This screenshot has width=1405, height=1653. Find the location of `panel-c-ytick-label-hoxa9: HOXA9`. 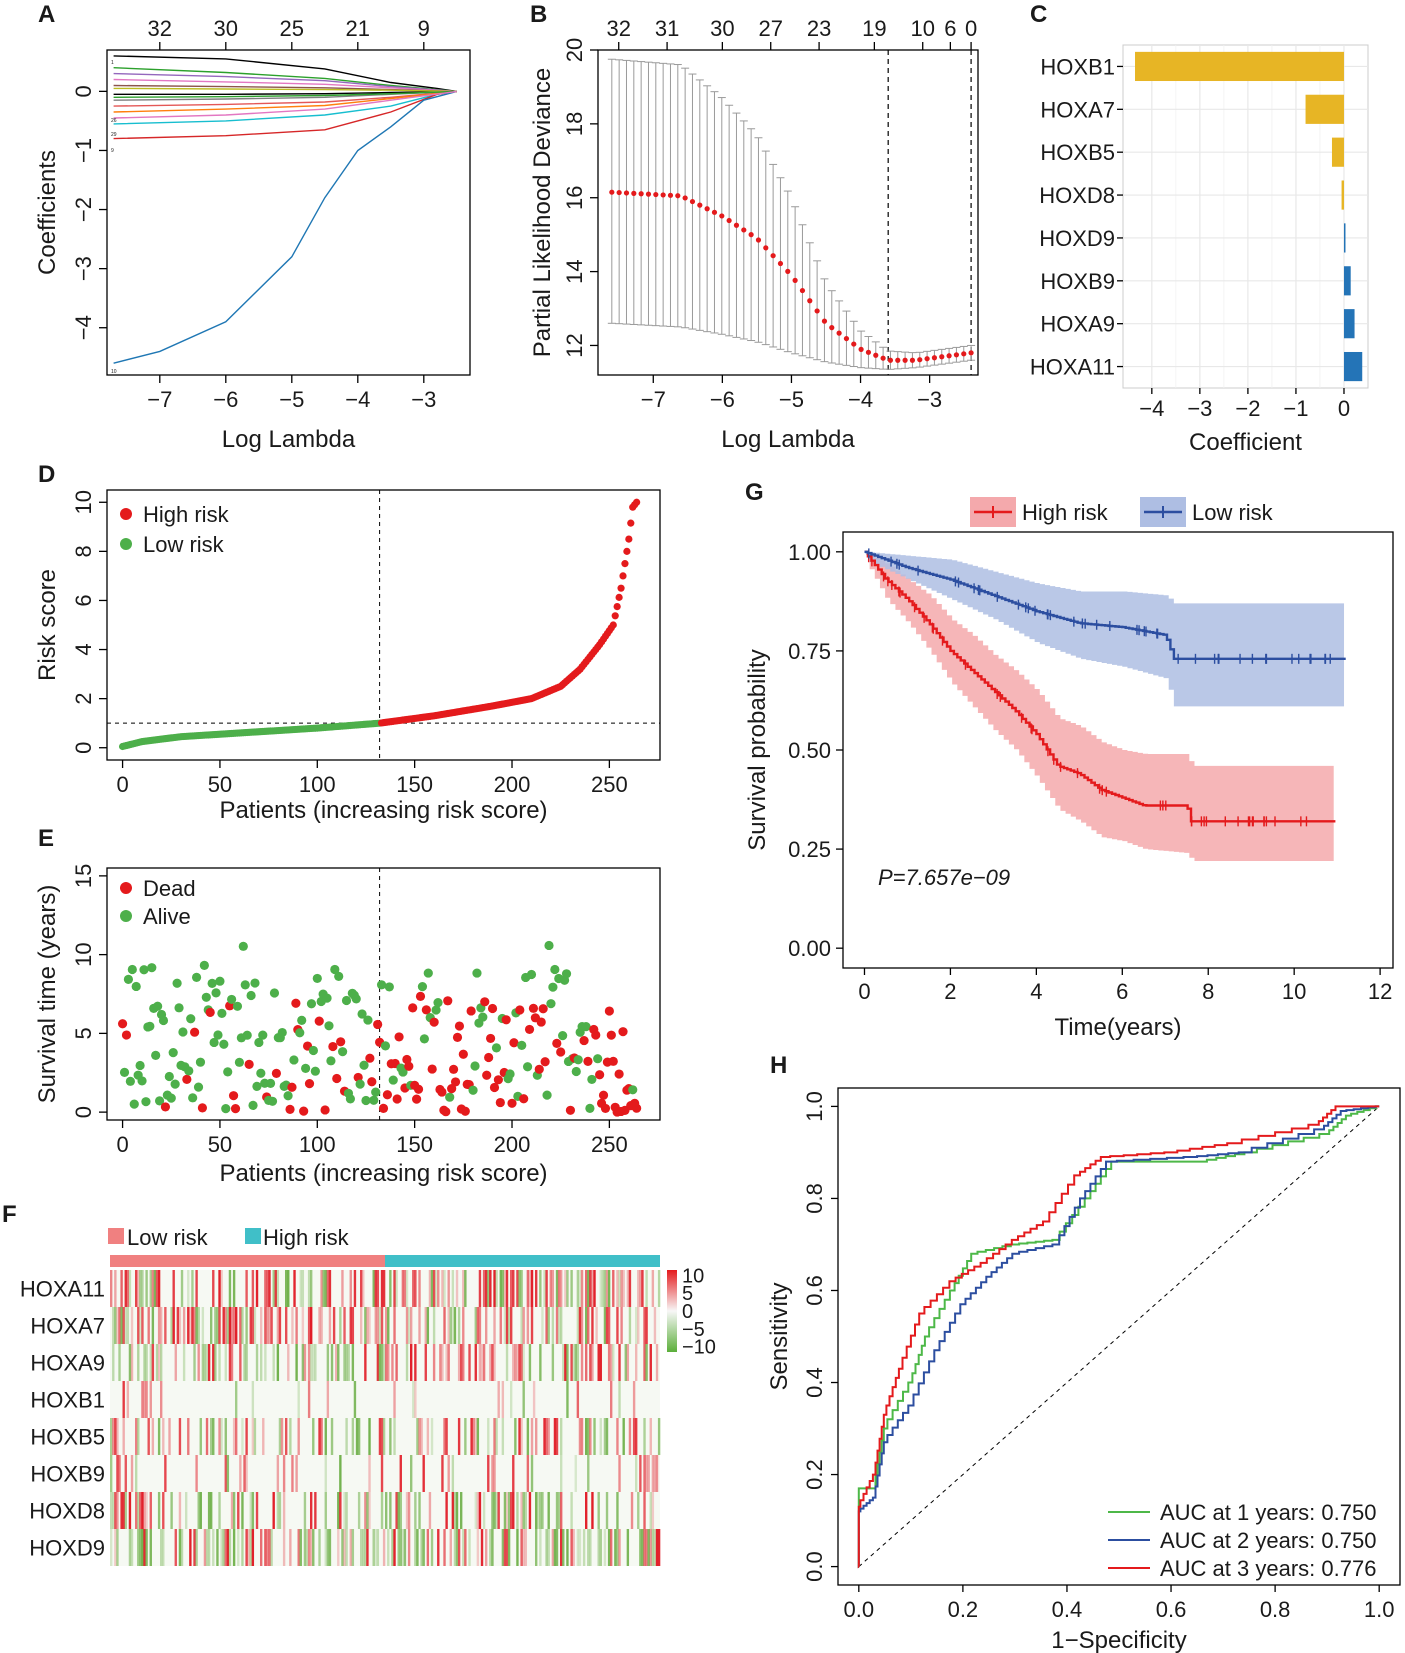

panel-c-ytick-label-hoxa9: HOXA9 is located at coordinates (1077, 324).